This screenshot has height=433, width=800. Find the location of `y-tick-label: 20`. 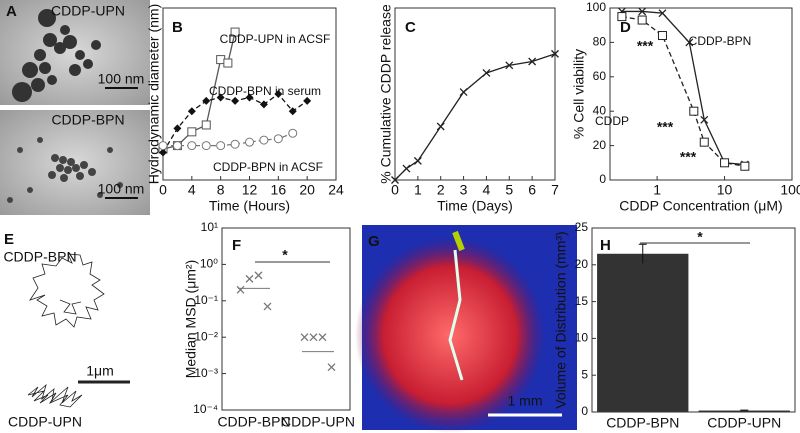

y-tick-label: 20 is located at coordinates (582, 264).